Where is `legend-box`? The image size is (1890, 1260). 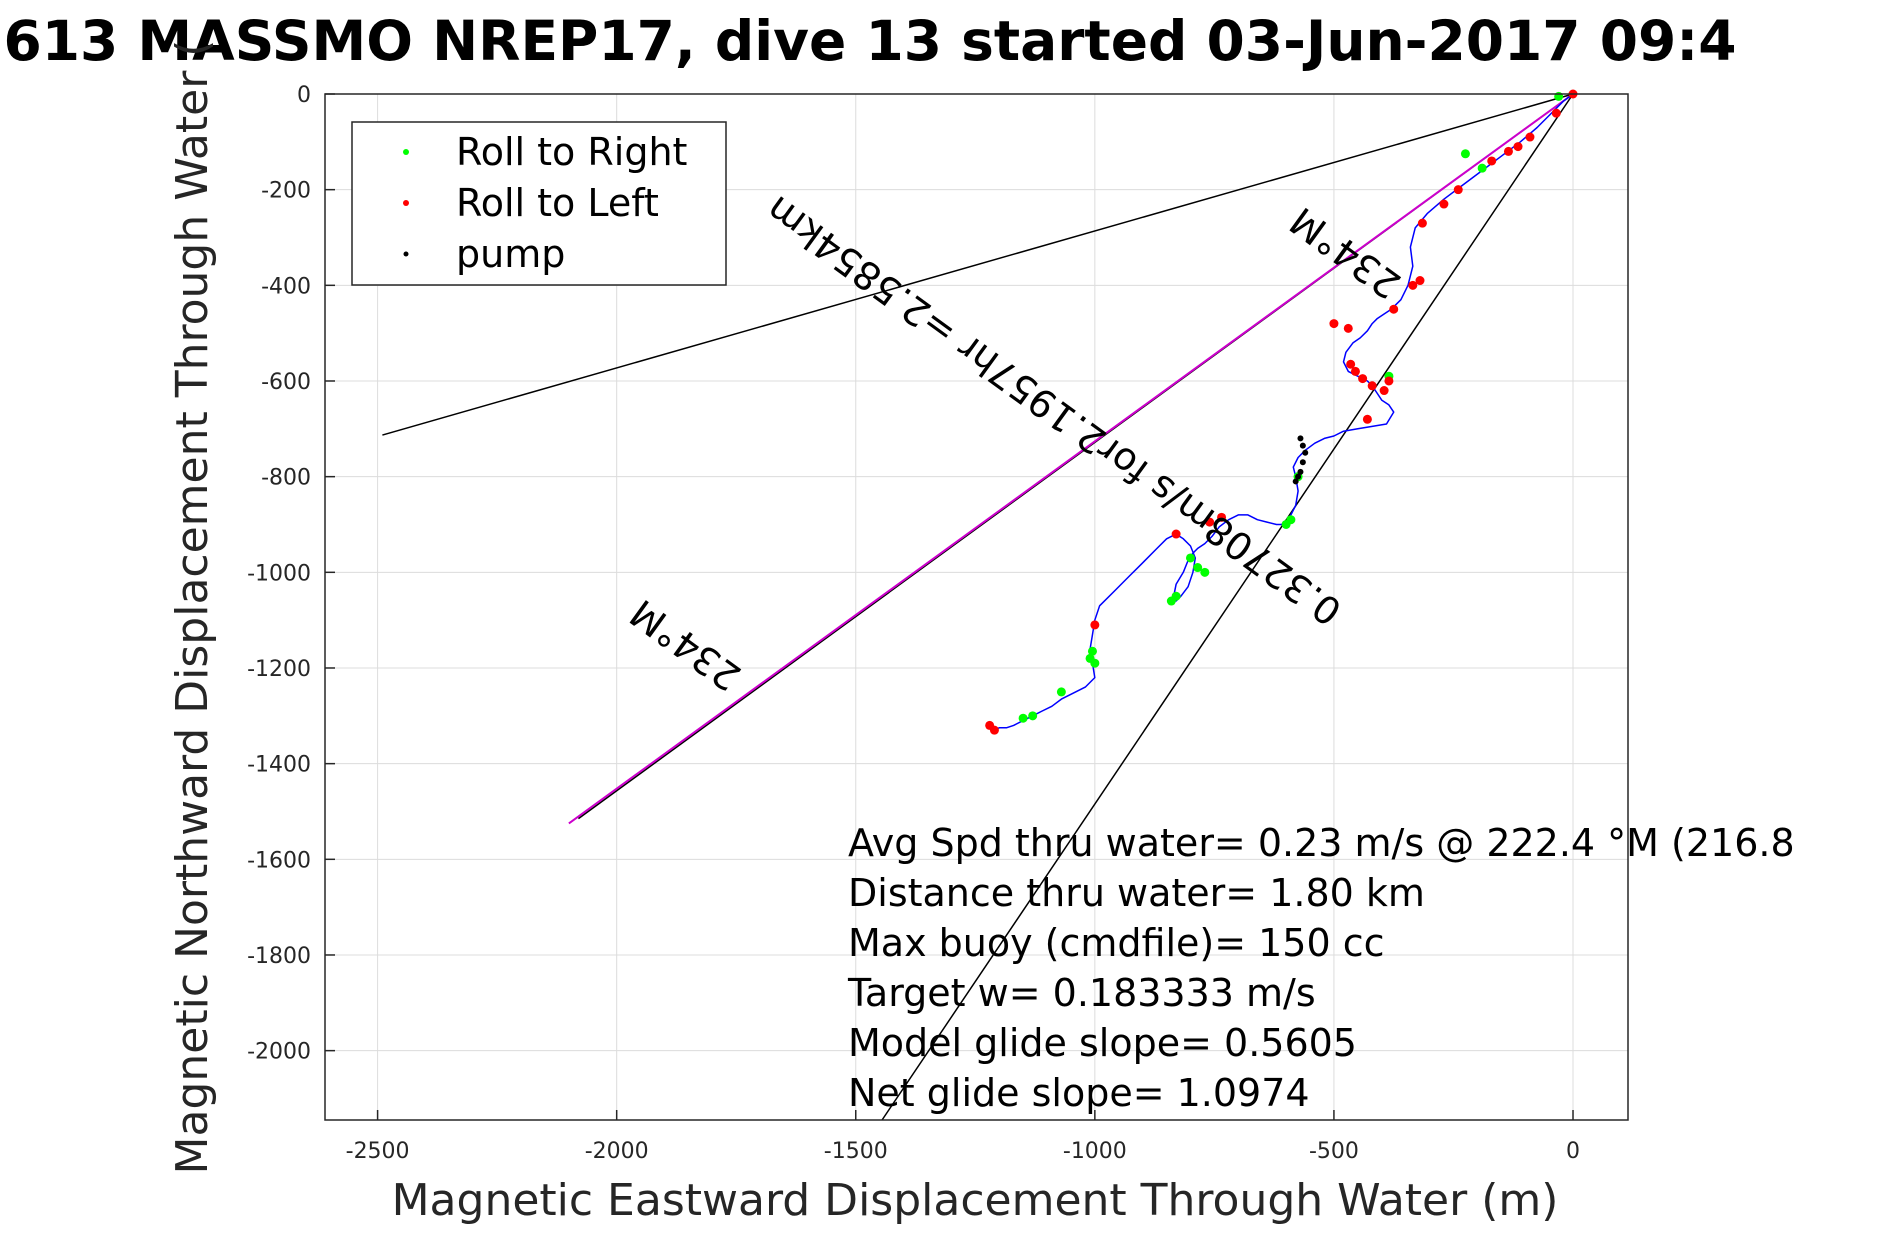 legend-box is located at coordinates (539, 203).